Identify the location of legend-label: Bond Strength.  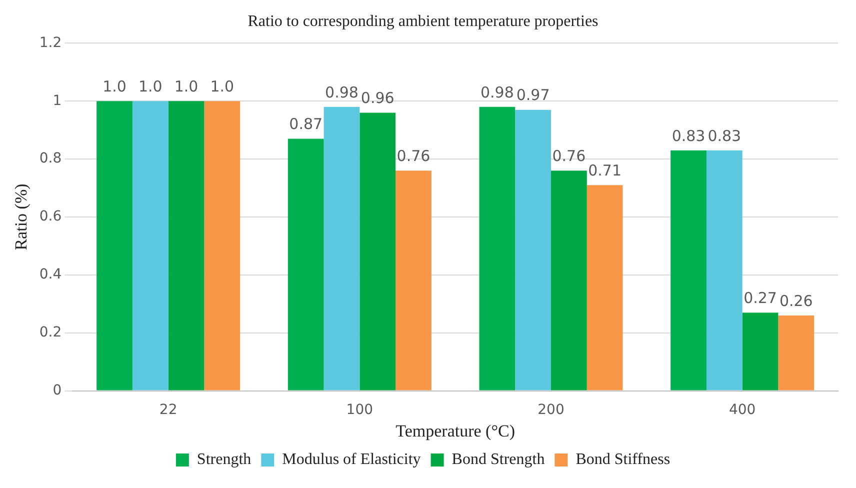
(498, 459).